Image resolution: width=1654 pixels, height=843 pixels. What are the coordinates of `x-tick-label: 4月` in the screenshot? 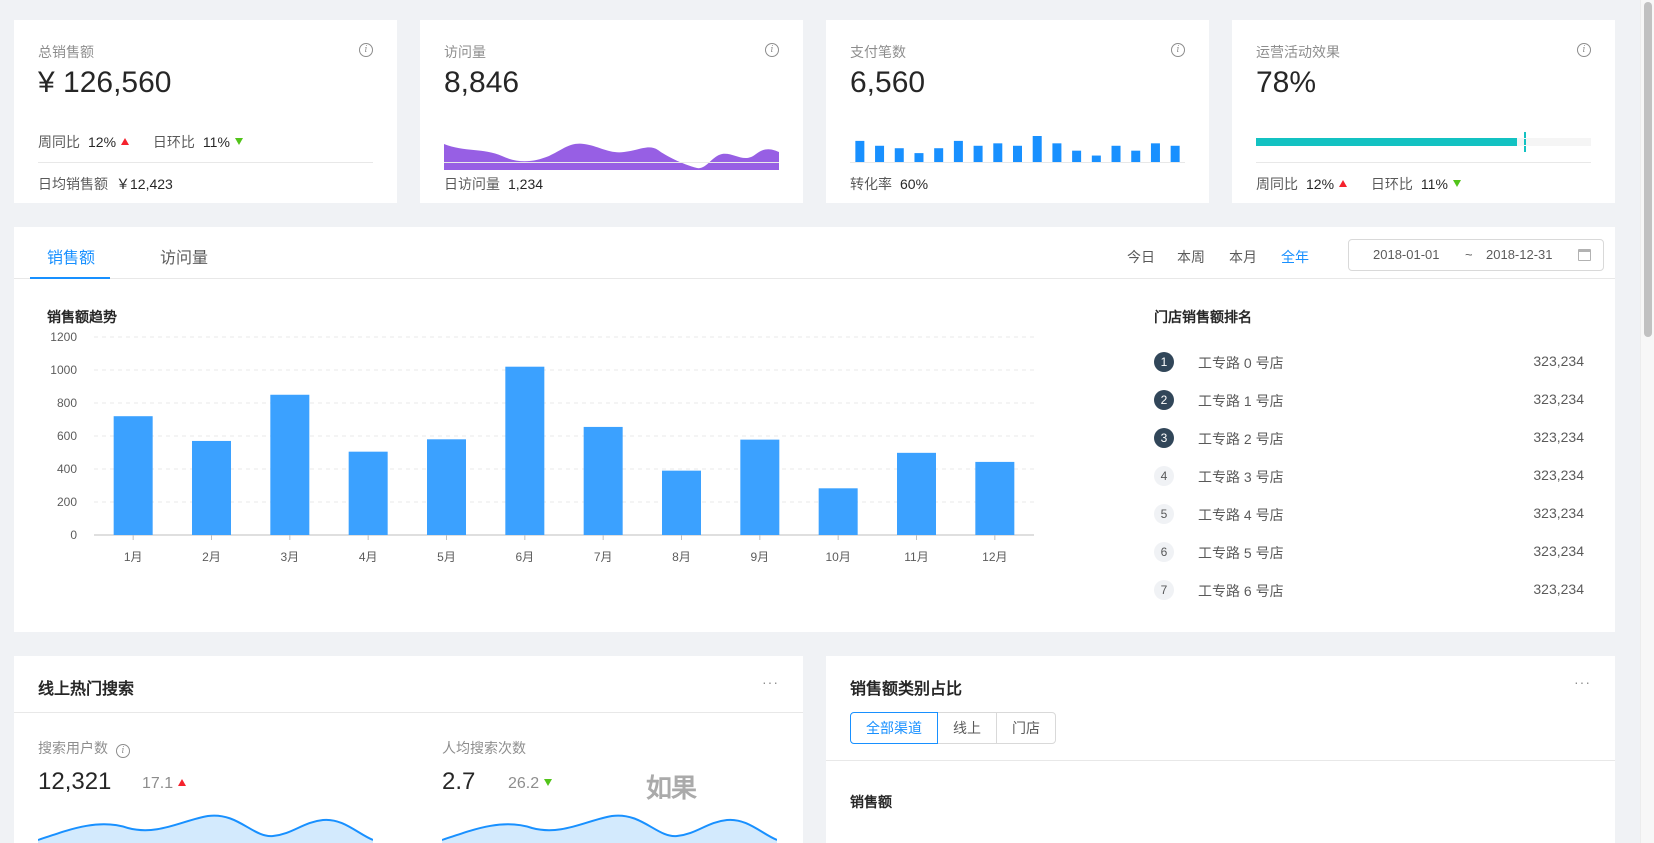 It's located at (368, 557).